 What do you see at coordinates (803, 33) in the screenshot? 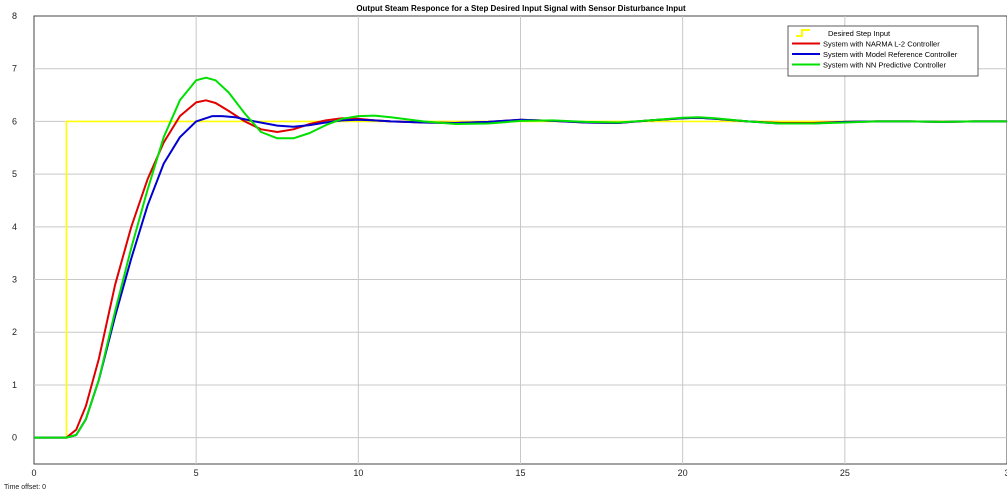
I see `legend-swatch` at bounding box center [803, 33].